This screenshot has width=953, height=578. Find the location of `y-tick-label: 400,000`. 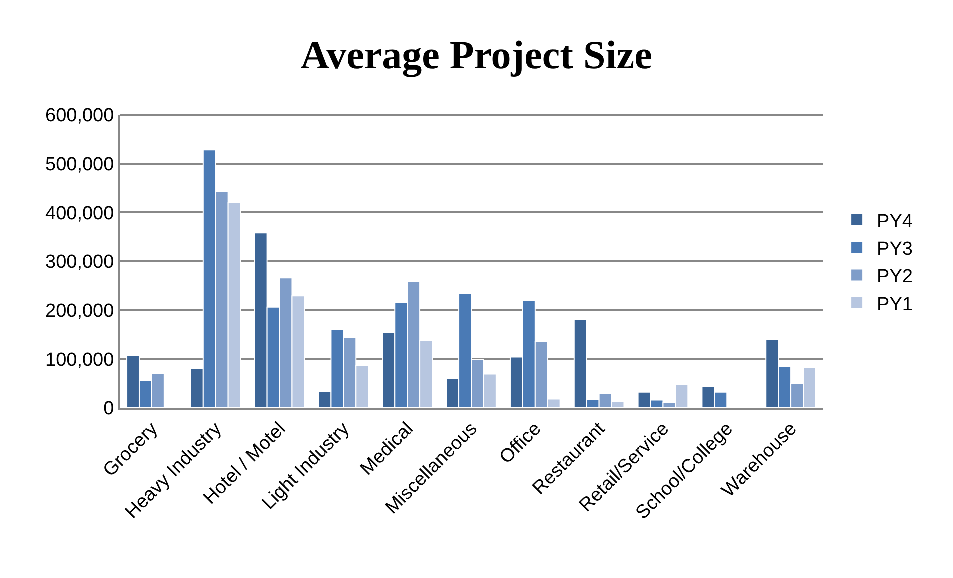

y-tick-label: 400,000 is located at coordinates (80, 213).